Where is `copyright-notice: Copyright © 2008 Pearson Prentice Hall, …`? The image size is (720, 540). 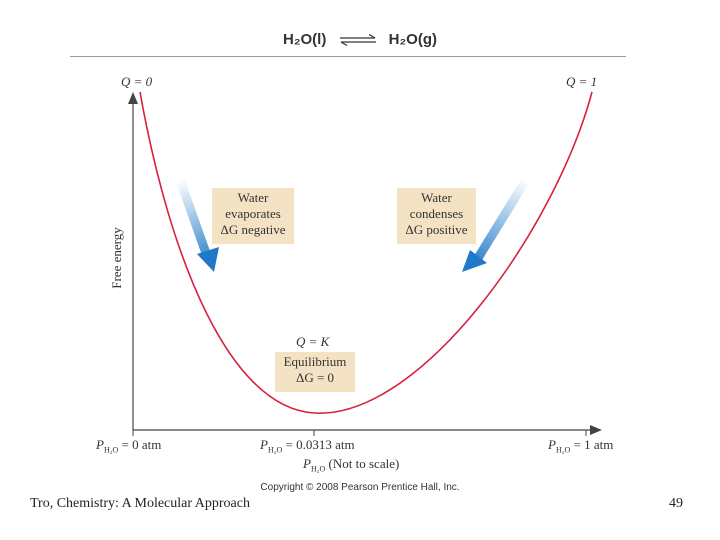 copyright-notice: Copyright © 2008 Pearson Prentice Hall, … is located at coordinates (360, 487).